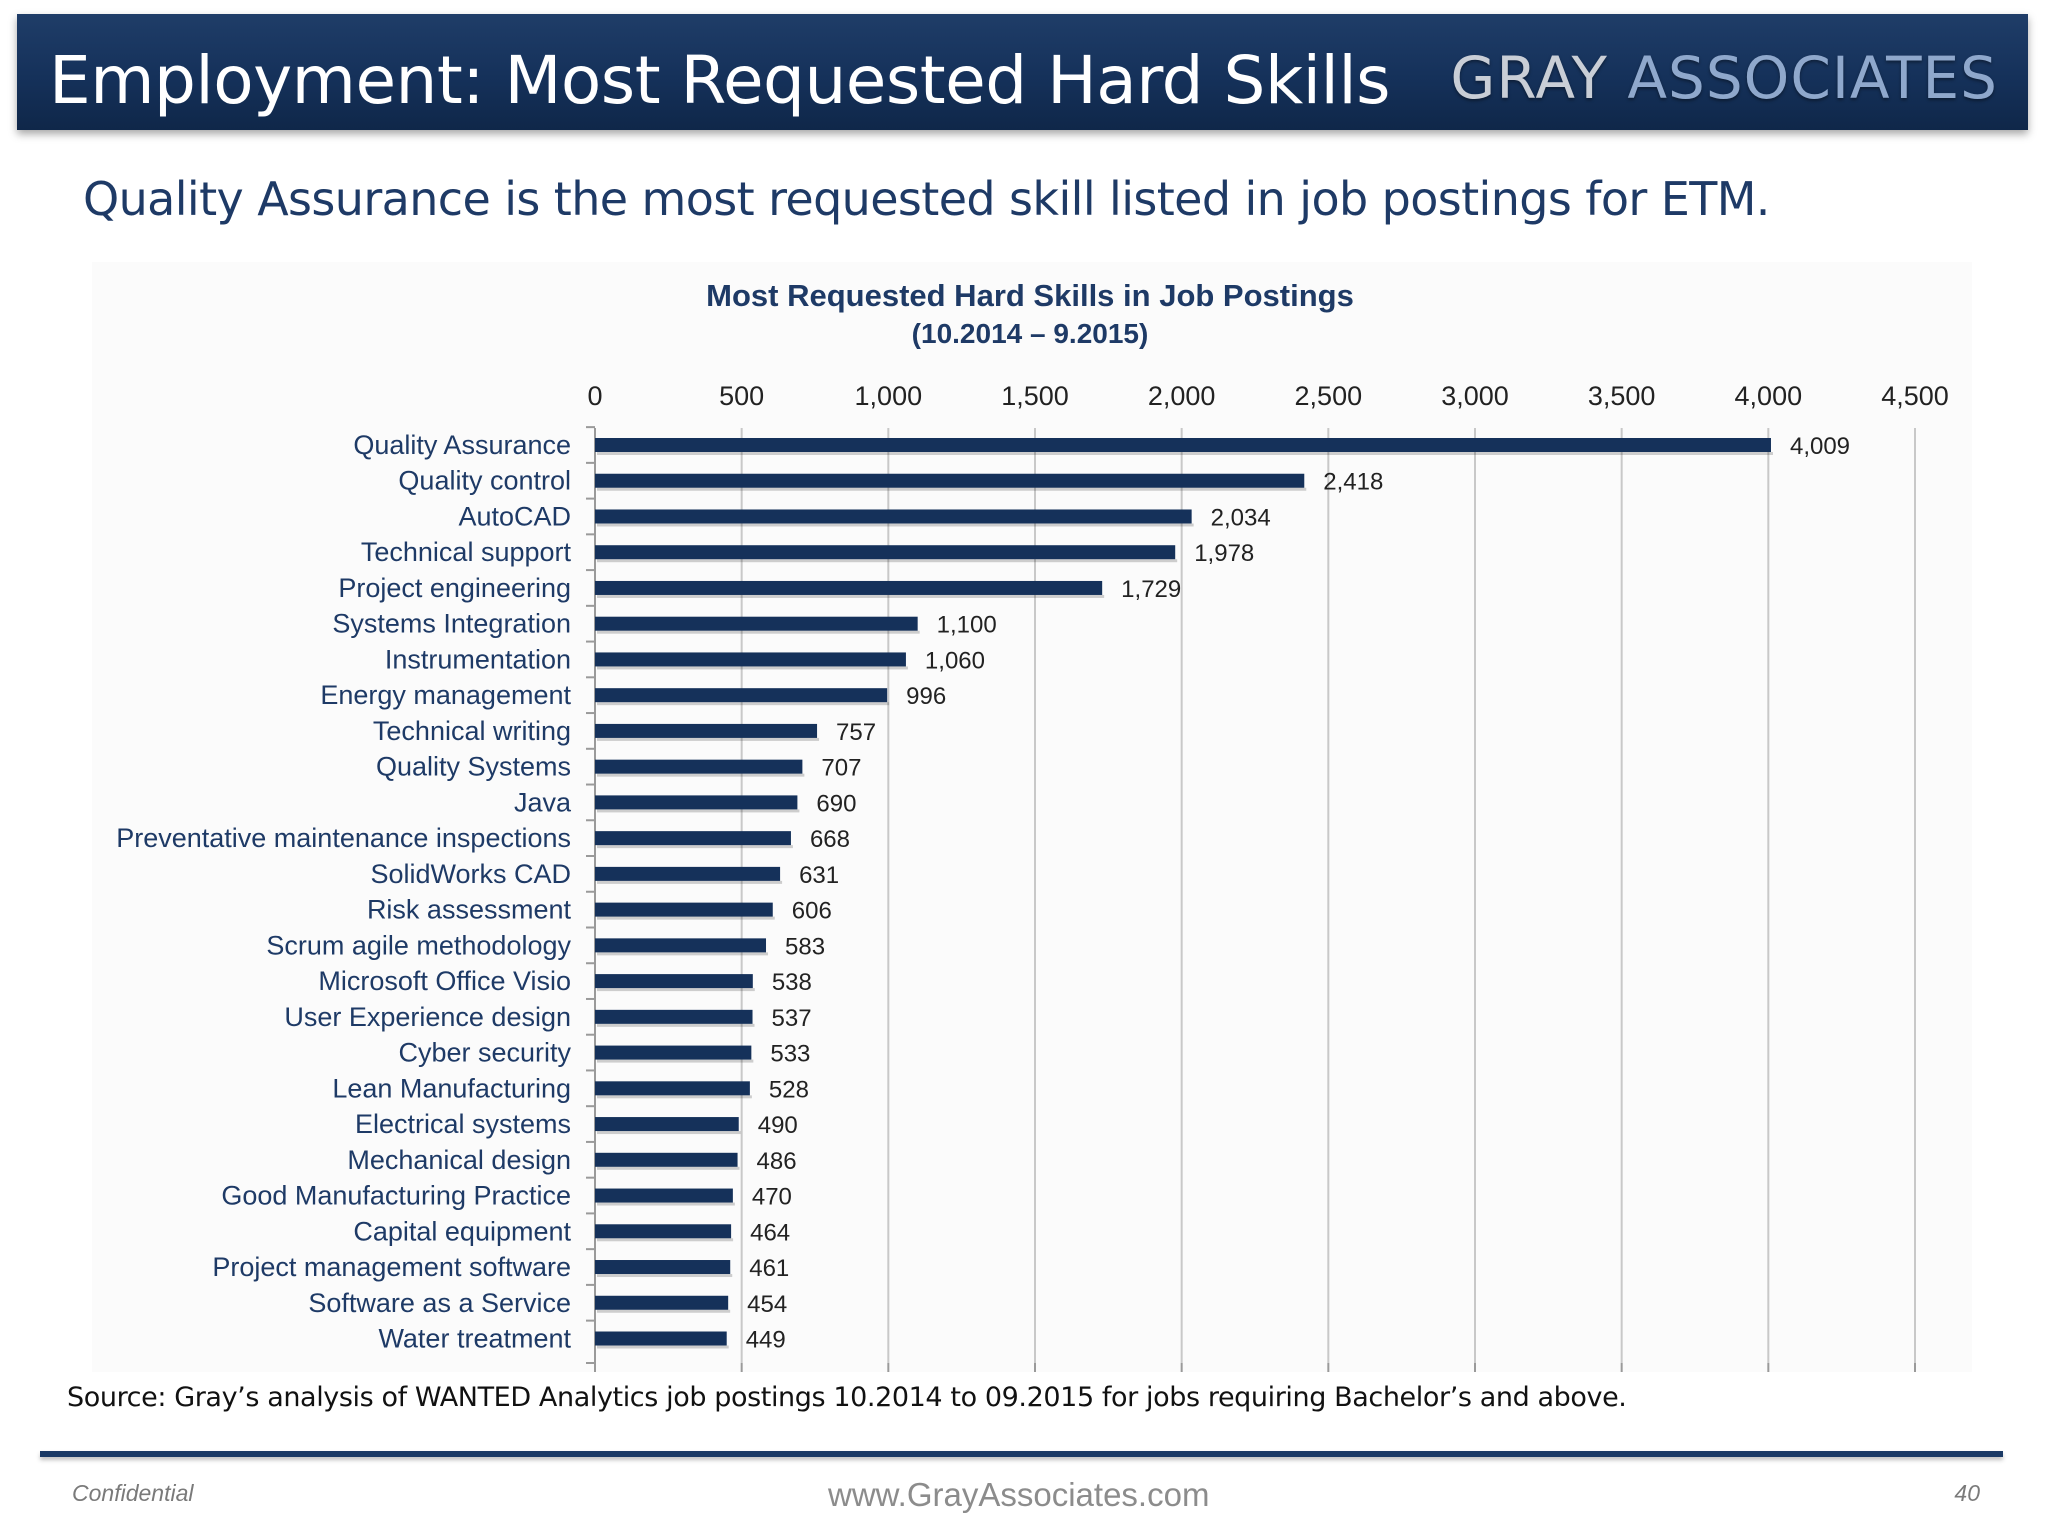  What do you see at coordinates (830, 839) in the screenshot?
I see `value-label: 668` at bounding box center [830, 839].